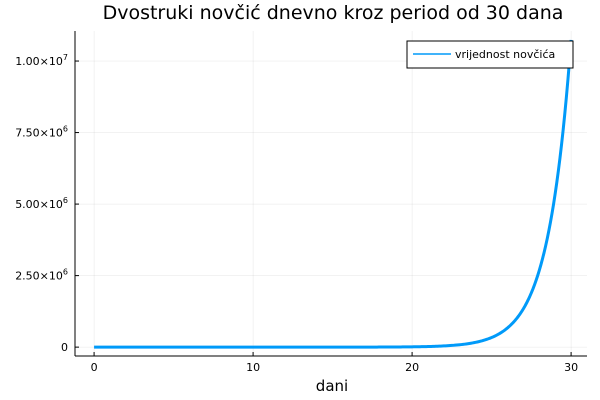 The image size is (600, 400). What do you see at coordinates (332, 386) in the screenshot?
I see `x-axis-label: dani` at bounding box center [332, 386].